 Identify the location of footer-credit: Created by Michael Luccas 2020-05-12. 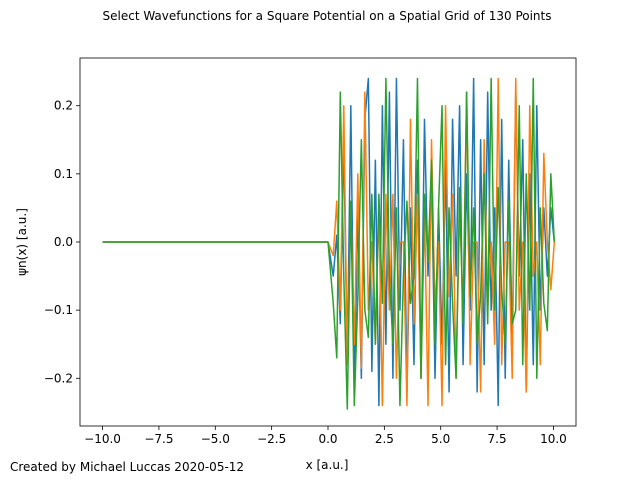
(127, 467).